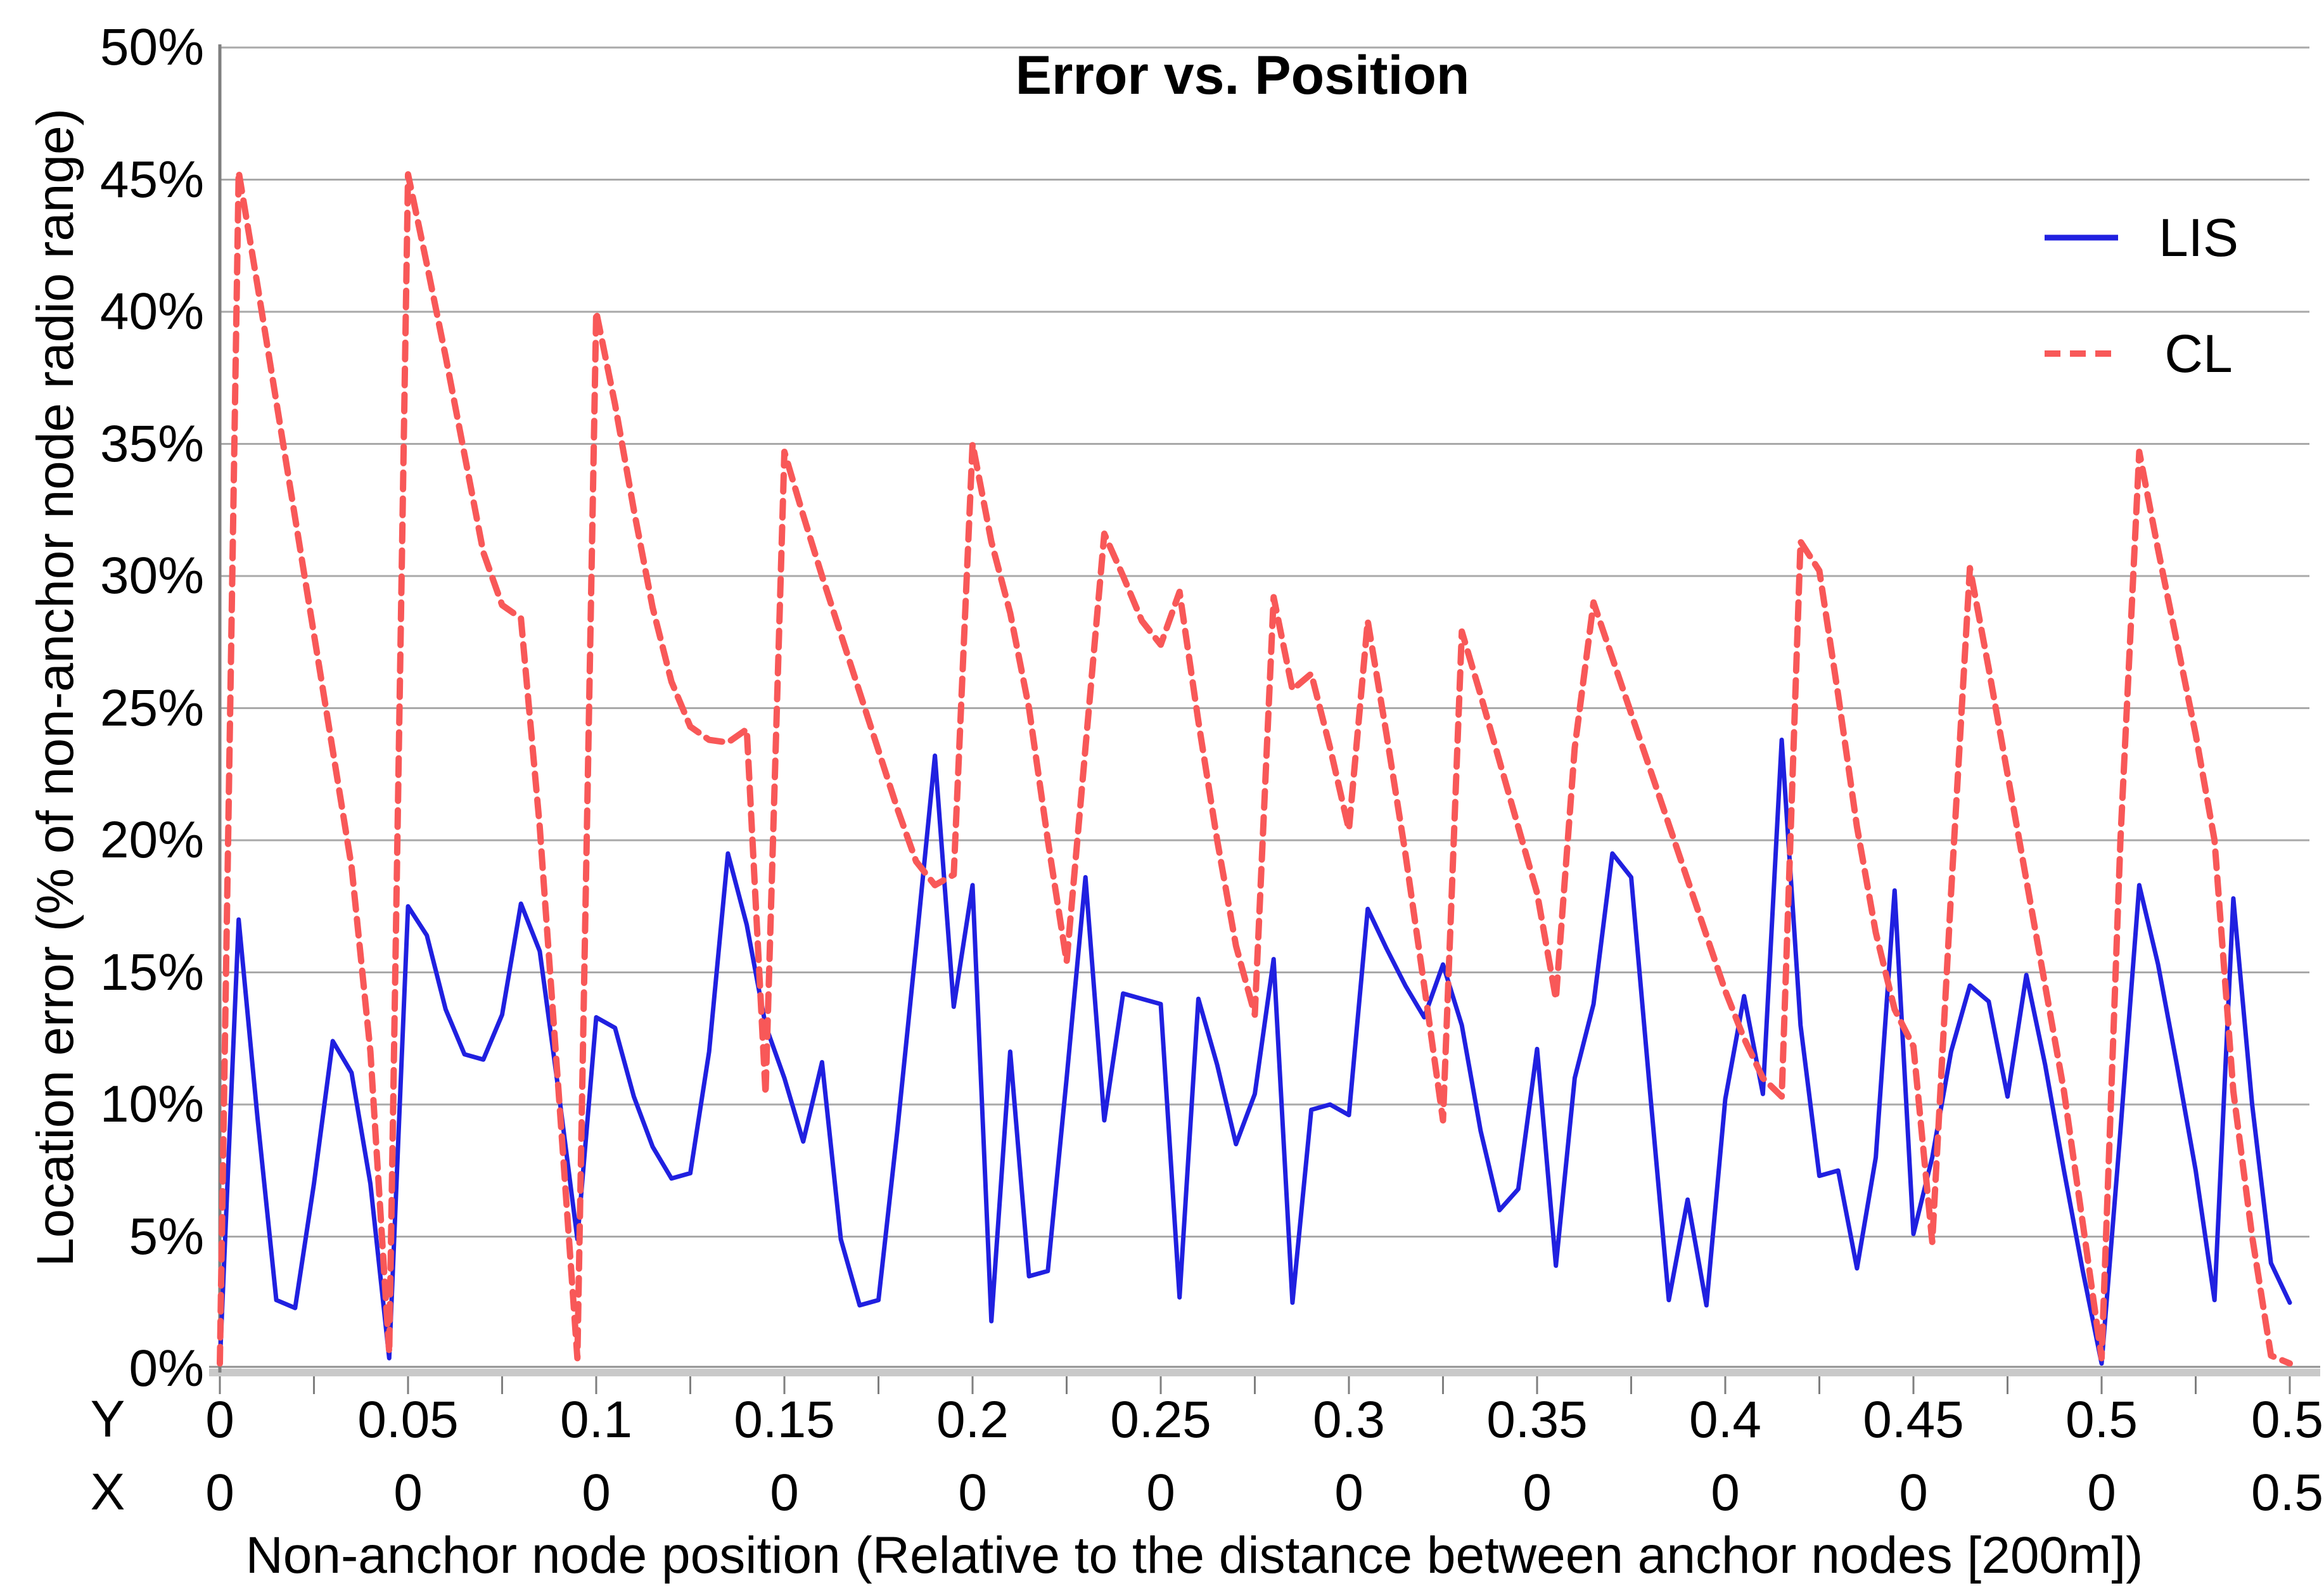 Image resolution: width=2324 pixels, height=1588 pixels. Describe the element at coordinates (1242, 75) in the screenshot. I see `chart-title: Error vs. Position` at that location.